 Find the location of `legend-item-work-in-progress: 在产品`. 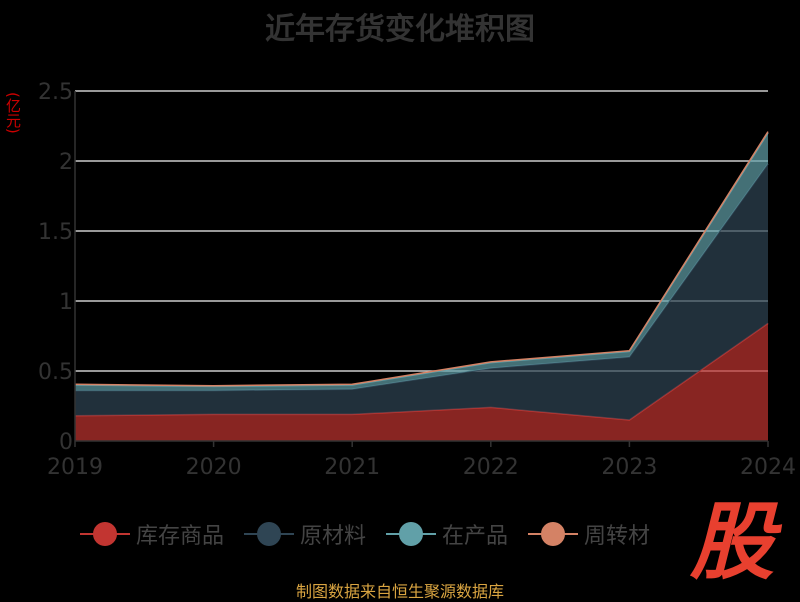

legend-item-work-in-progress: 在产品 is located at coordinates (447, 534).